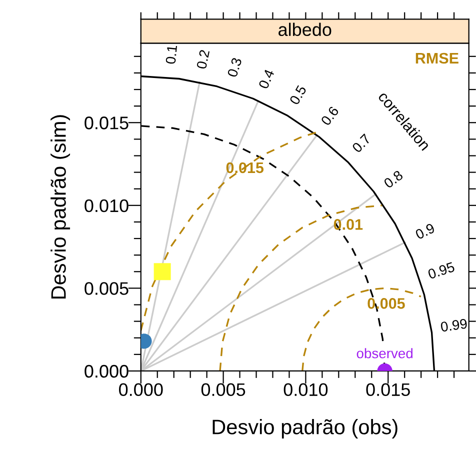  Describe the element at coordinates (223, 389) in the screenshot. I see `x-tick-label: 0.005` at that location.